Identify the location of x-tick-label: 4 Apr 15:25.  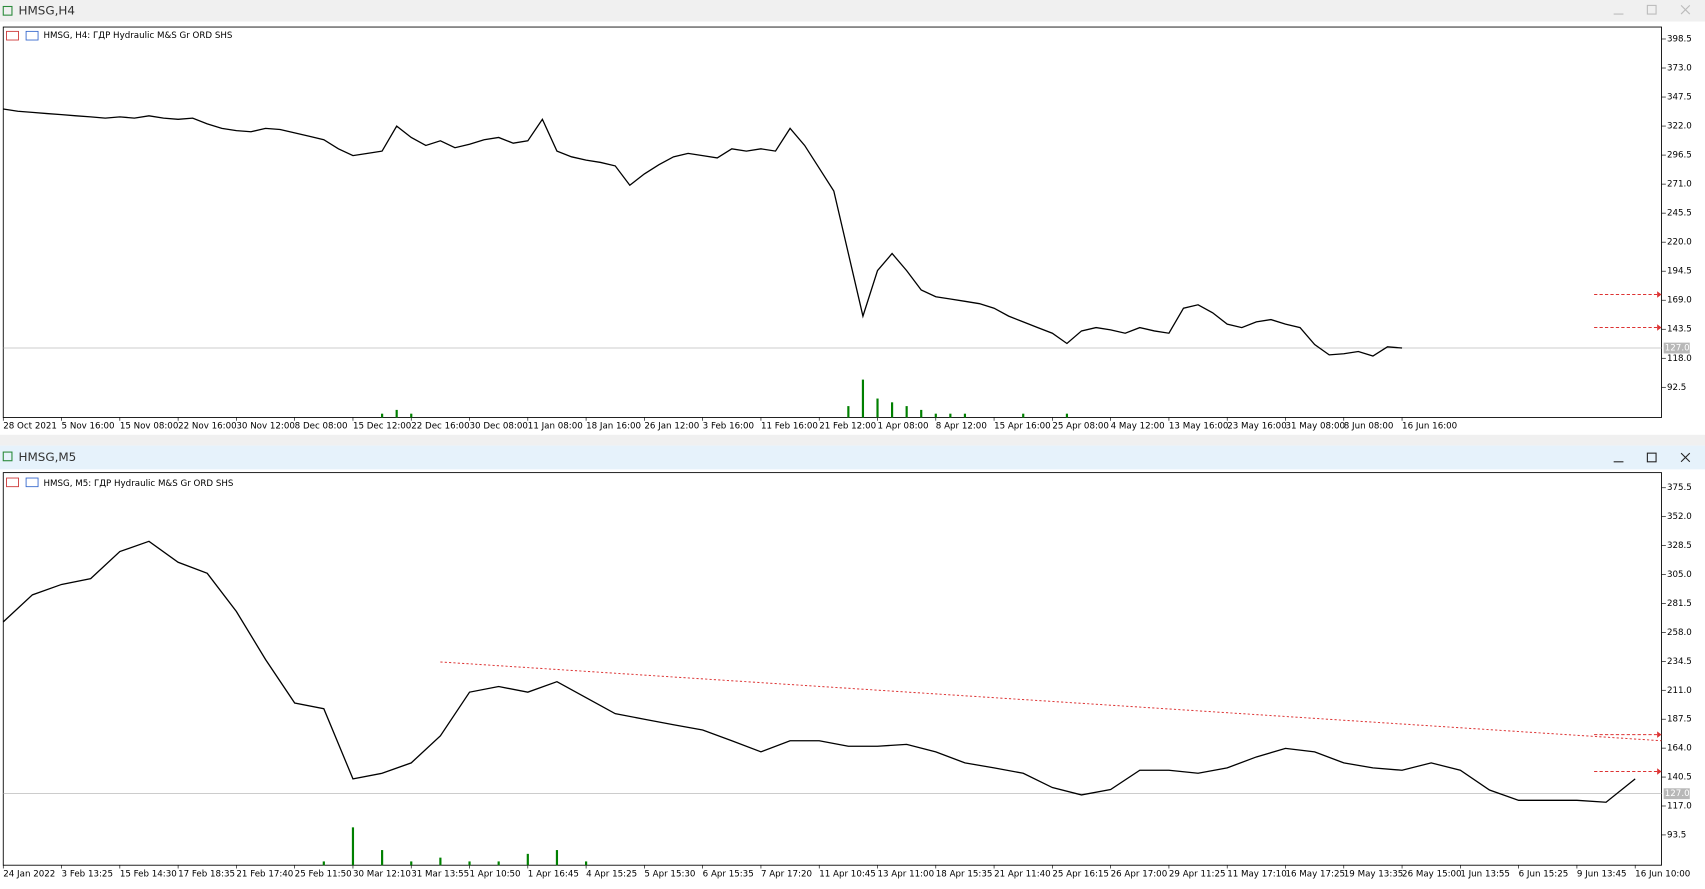
(611, 874).